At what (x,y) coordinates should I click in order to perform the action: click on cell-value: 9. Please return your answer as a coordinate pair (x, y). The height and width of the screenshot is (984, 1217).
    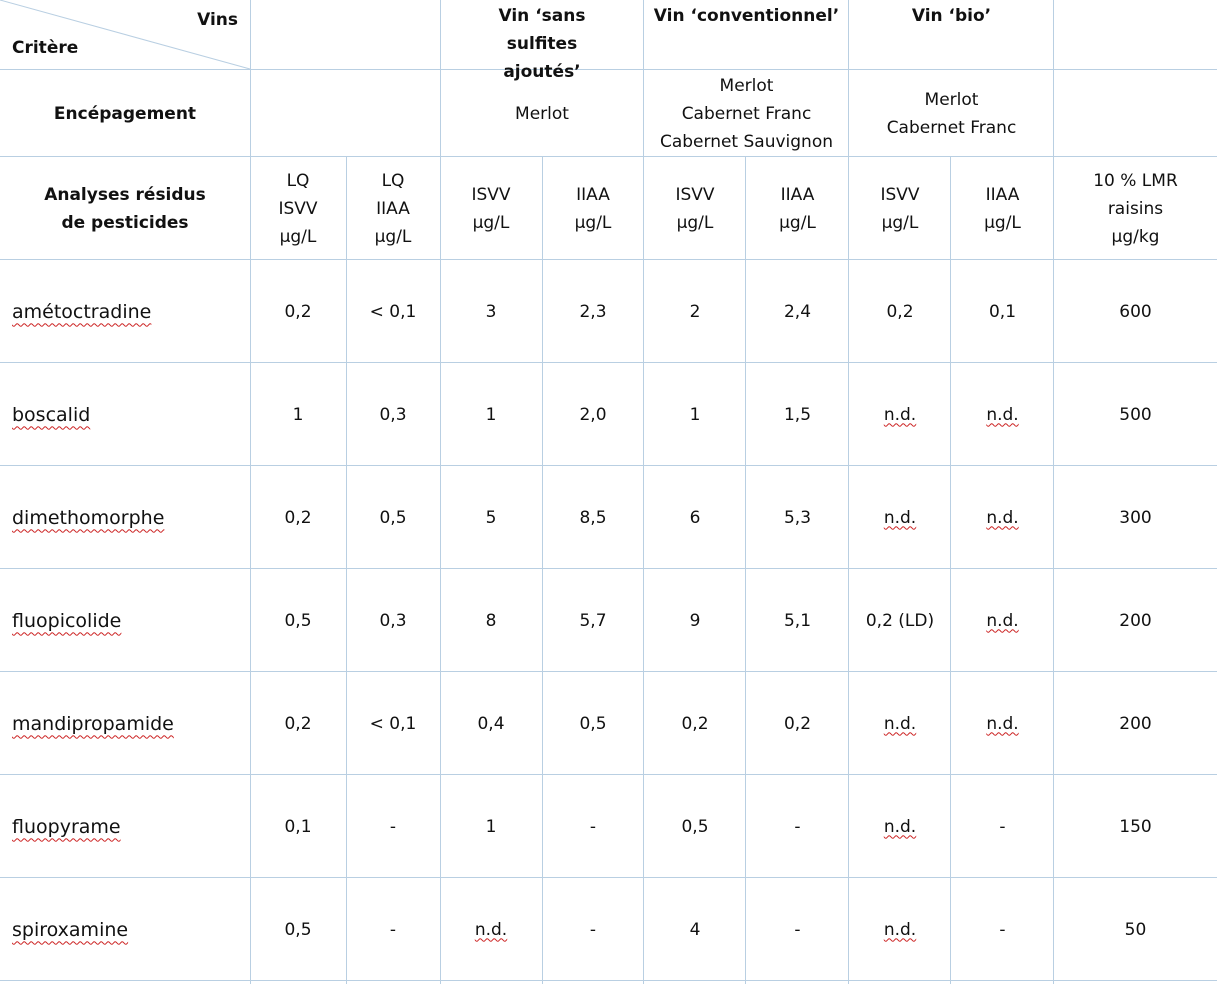
    Looking at the image, I should click on (695, 620).